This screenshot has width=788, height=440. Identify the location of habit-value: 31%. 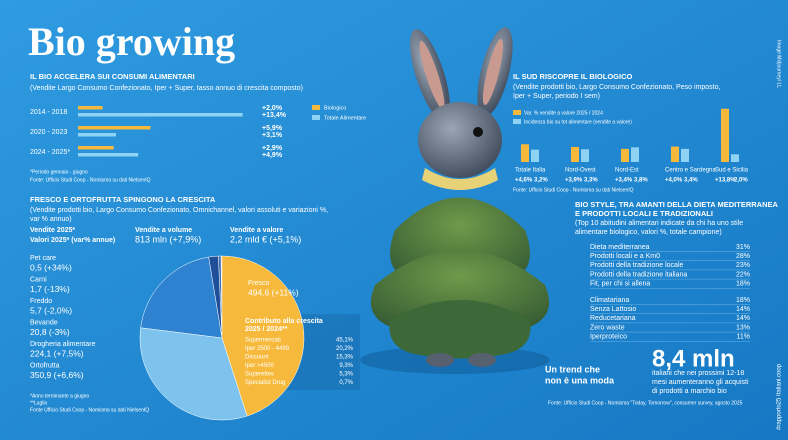
(743, 247).